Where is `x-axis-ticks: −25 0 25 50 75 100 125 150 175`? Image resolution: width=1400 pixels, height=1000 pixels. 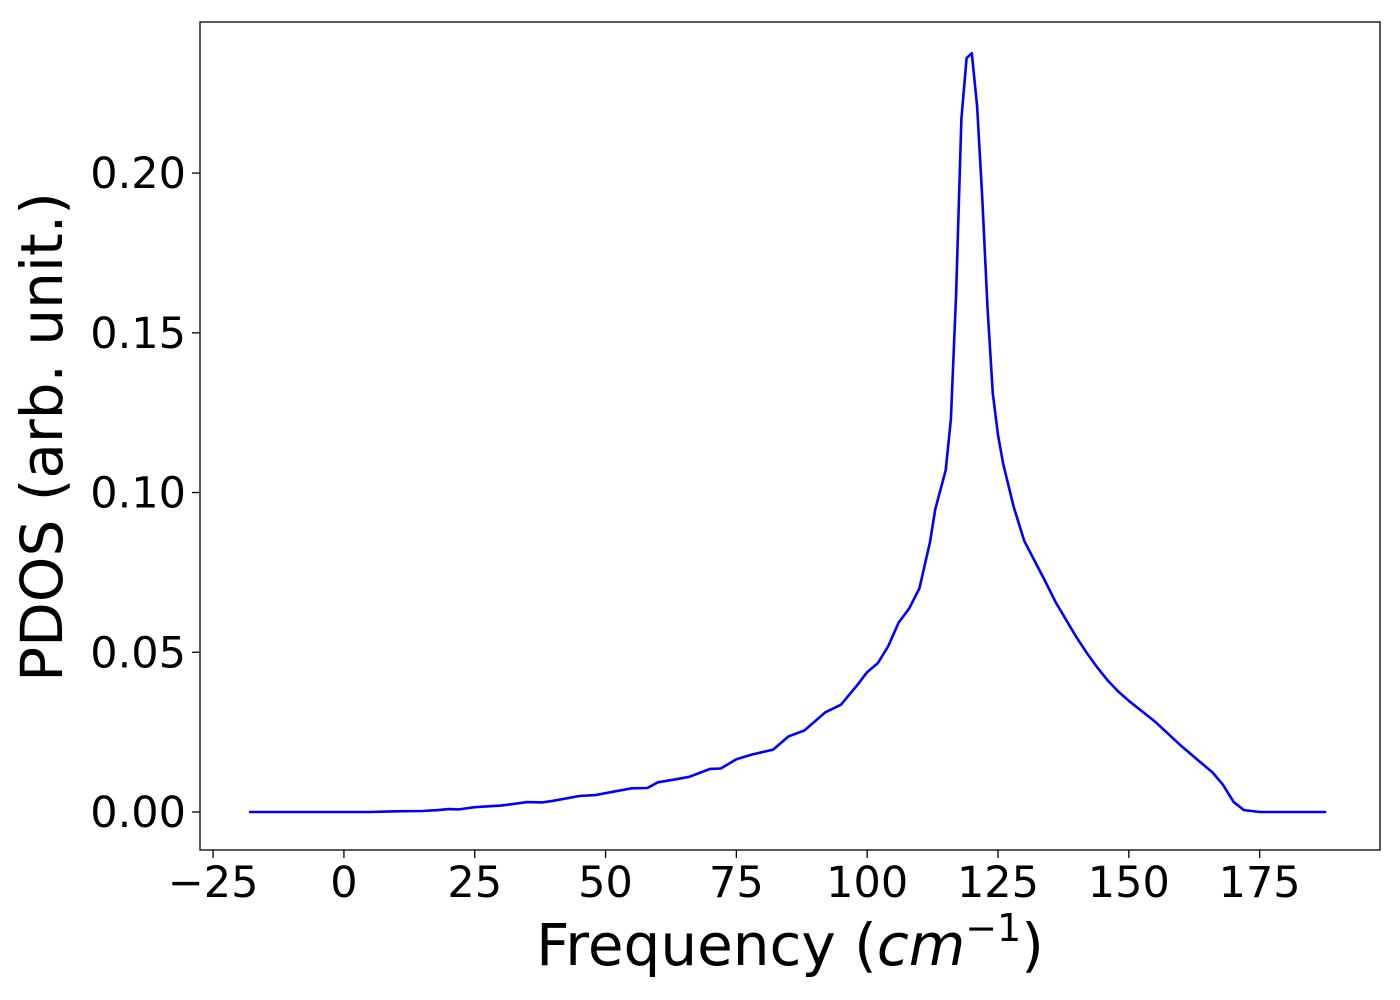
x-axis-ticks: −25 0 25 50 75 100 125 150 175 is located at coordinates (734, 879).